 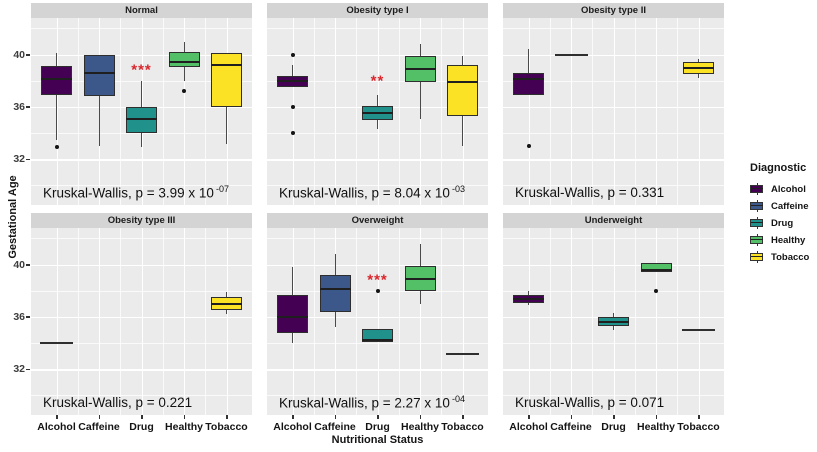 I want to click on legend-key-boxplot-icon, so click(x=757, y=257).